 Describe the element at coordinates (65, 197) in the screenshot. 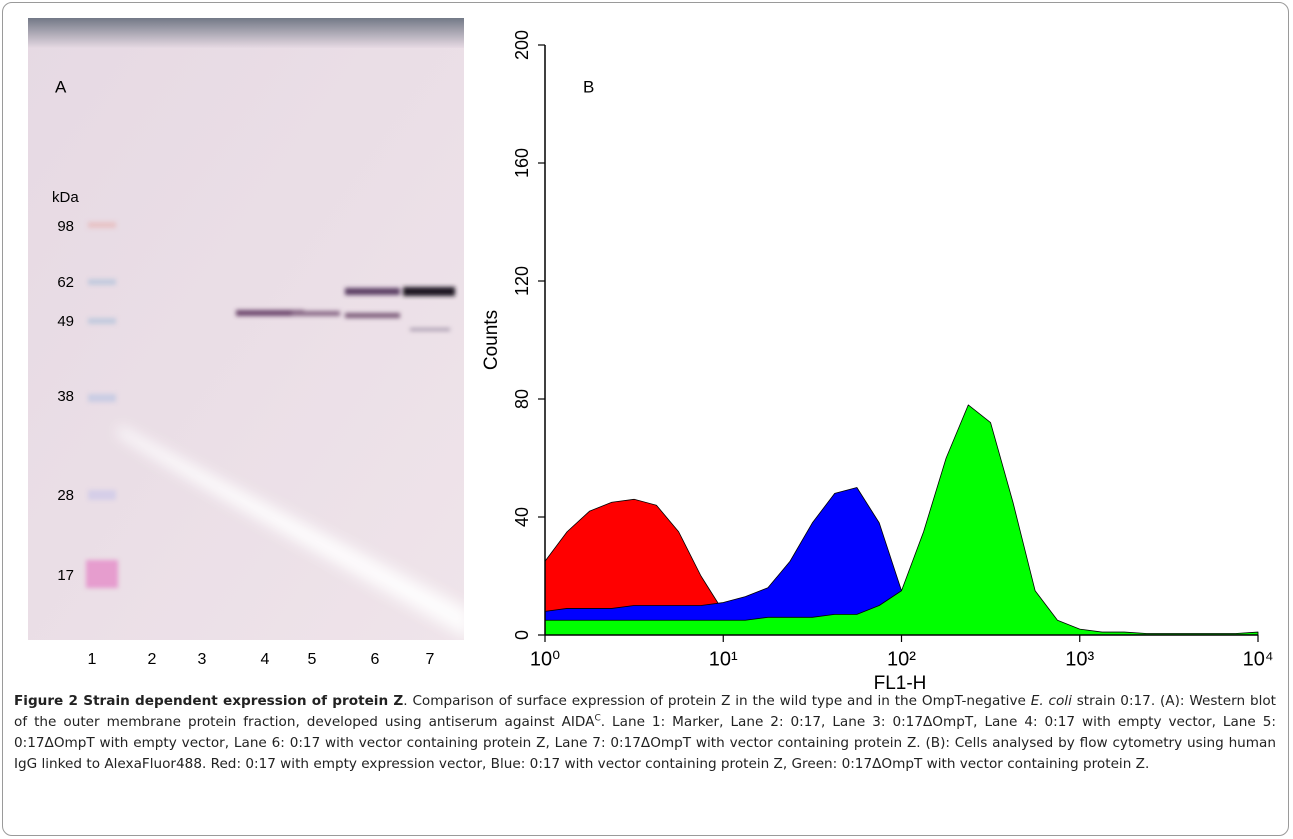

I see `unit-label: kDa` at that location.